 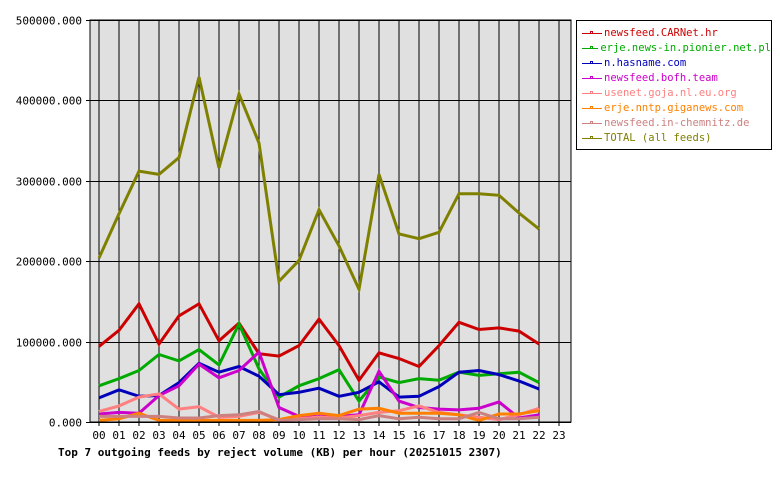 I want to click on x-tick-label: 00, so click(x=98, y=435).